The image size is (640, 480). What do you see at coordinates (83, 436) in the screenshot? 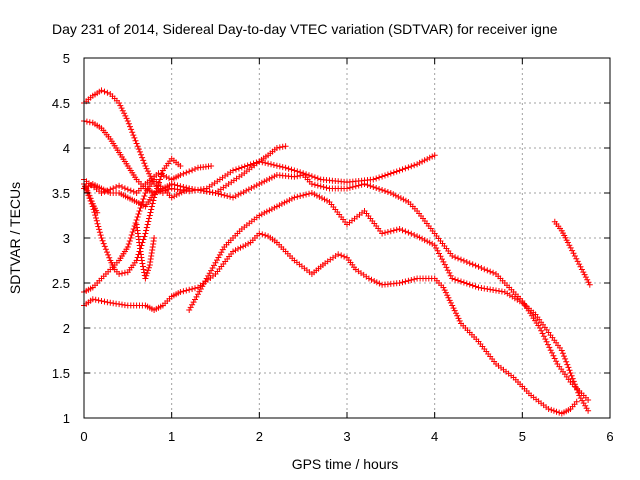
I see `x-tick-label: 0` at bounding box center [83, 436].